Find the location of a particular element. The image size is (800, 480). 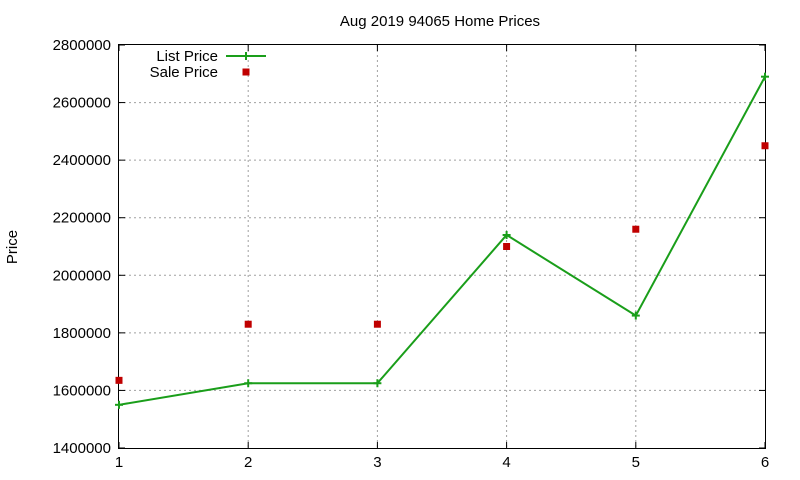

x-tick-label: 1 is located at coordinates (119, 462).